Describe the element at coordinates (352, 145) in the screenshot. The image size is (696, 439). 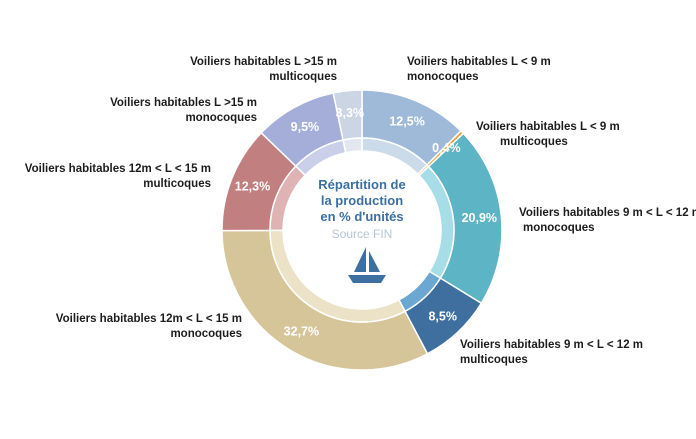
I see `slice-inner-multi-gt15` at that location.